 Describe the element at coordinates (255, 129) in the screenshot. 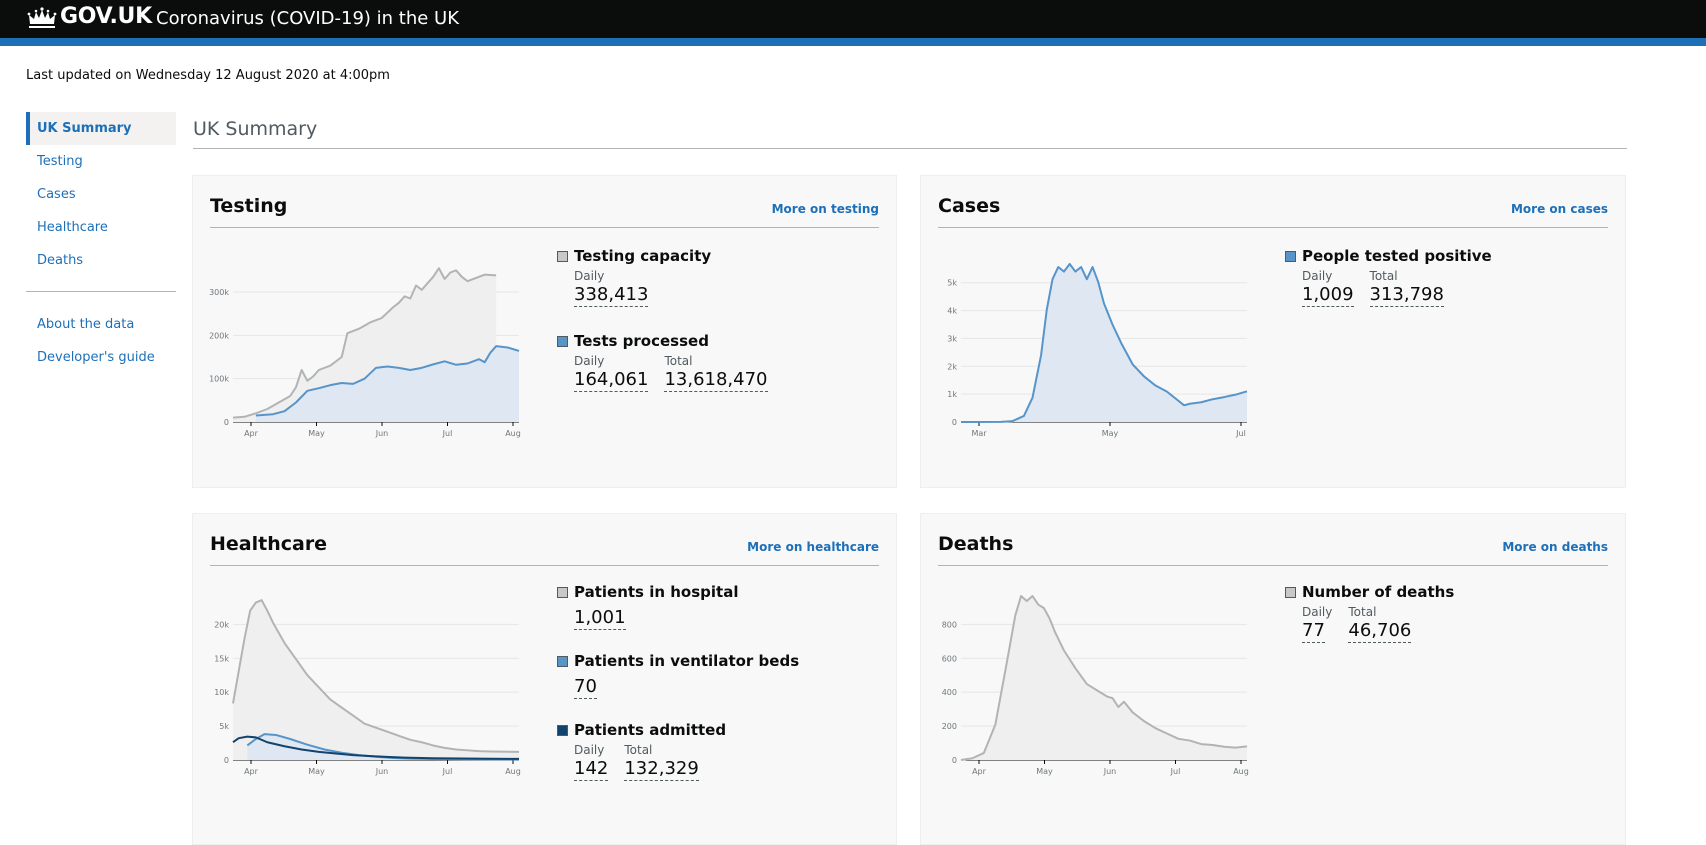

I see `page-title: UK Summary` at that location.